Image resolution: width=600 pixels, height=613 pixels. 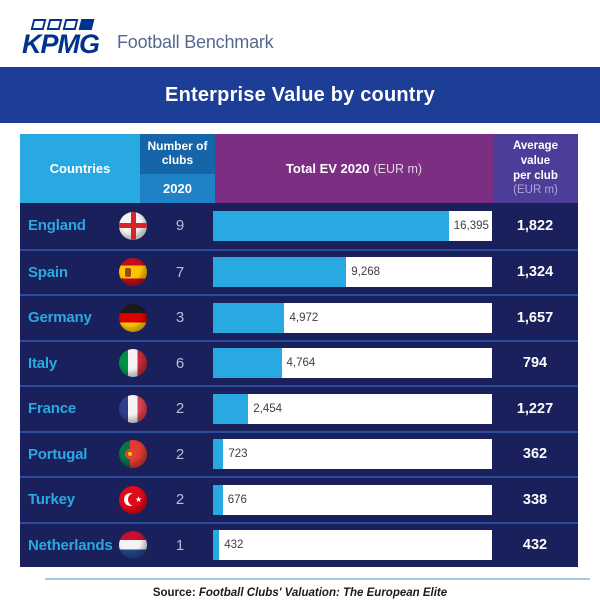 I want to click on clubs-count: 6, so click(x=180, y=363).